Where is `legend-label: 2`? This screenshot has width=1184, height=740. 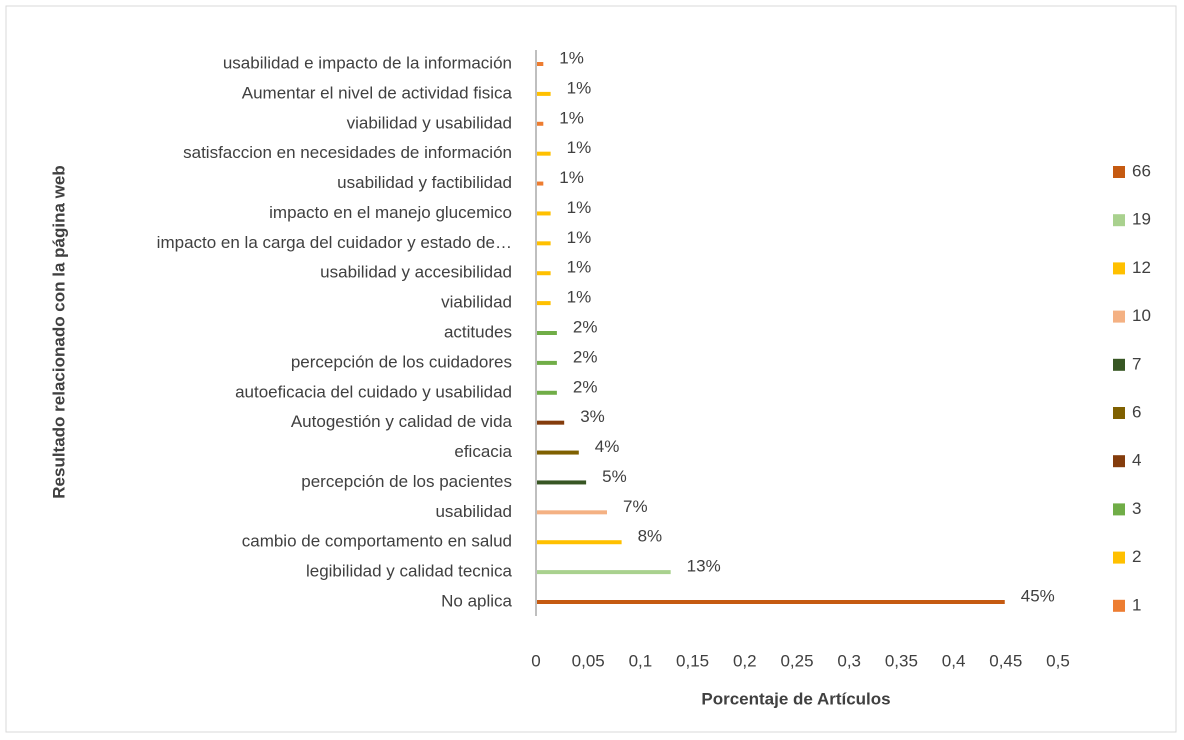 legend-label: 2 is located at coordinates (1136, 556).